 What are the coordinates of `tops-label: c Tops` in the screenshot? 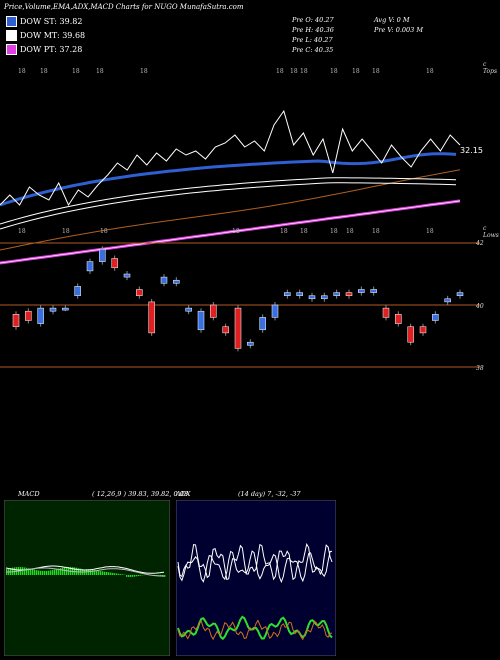 It's located at (490, 68).